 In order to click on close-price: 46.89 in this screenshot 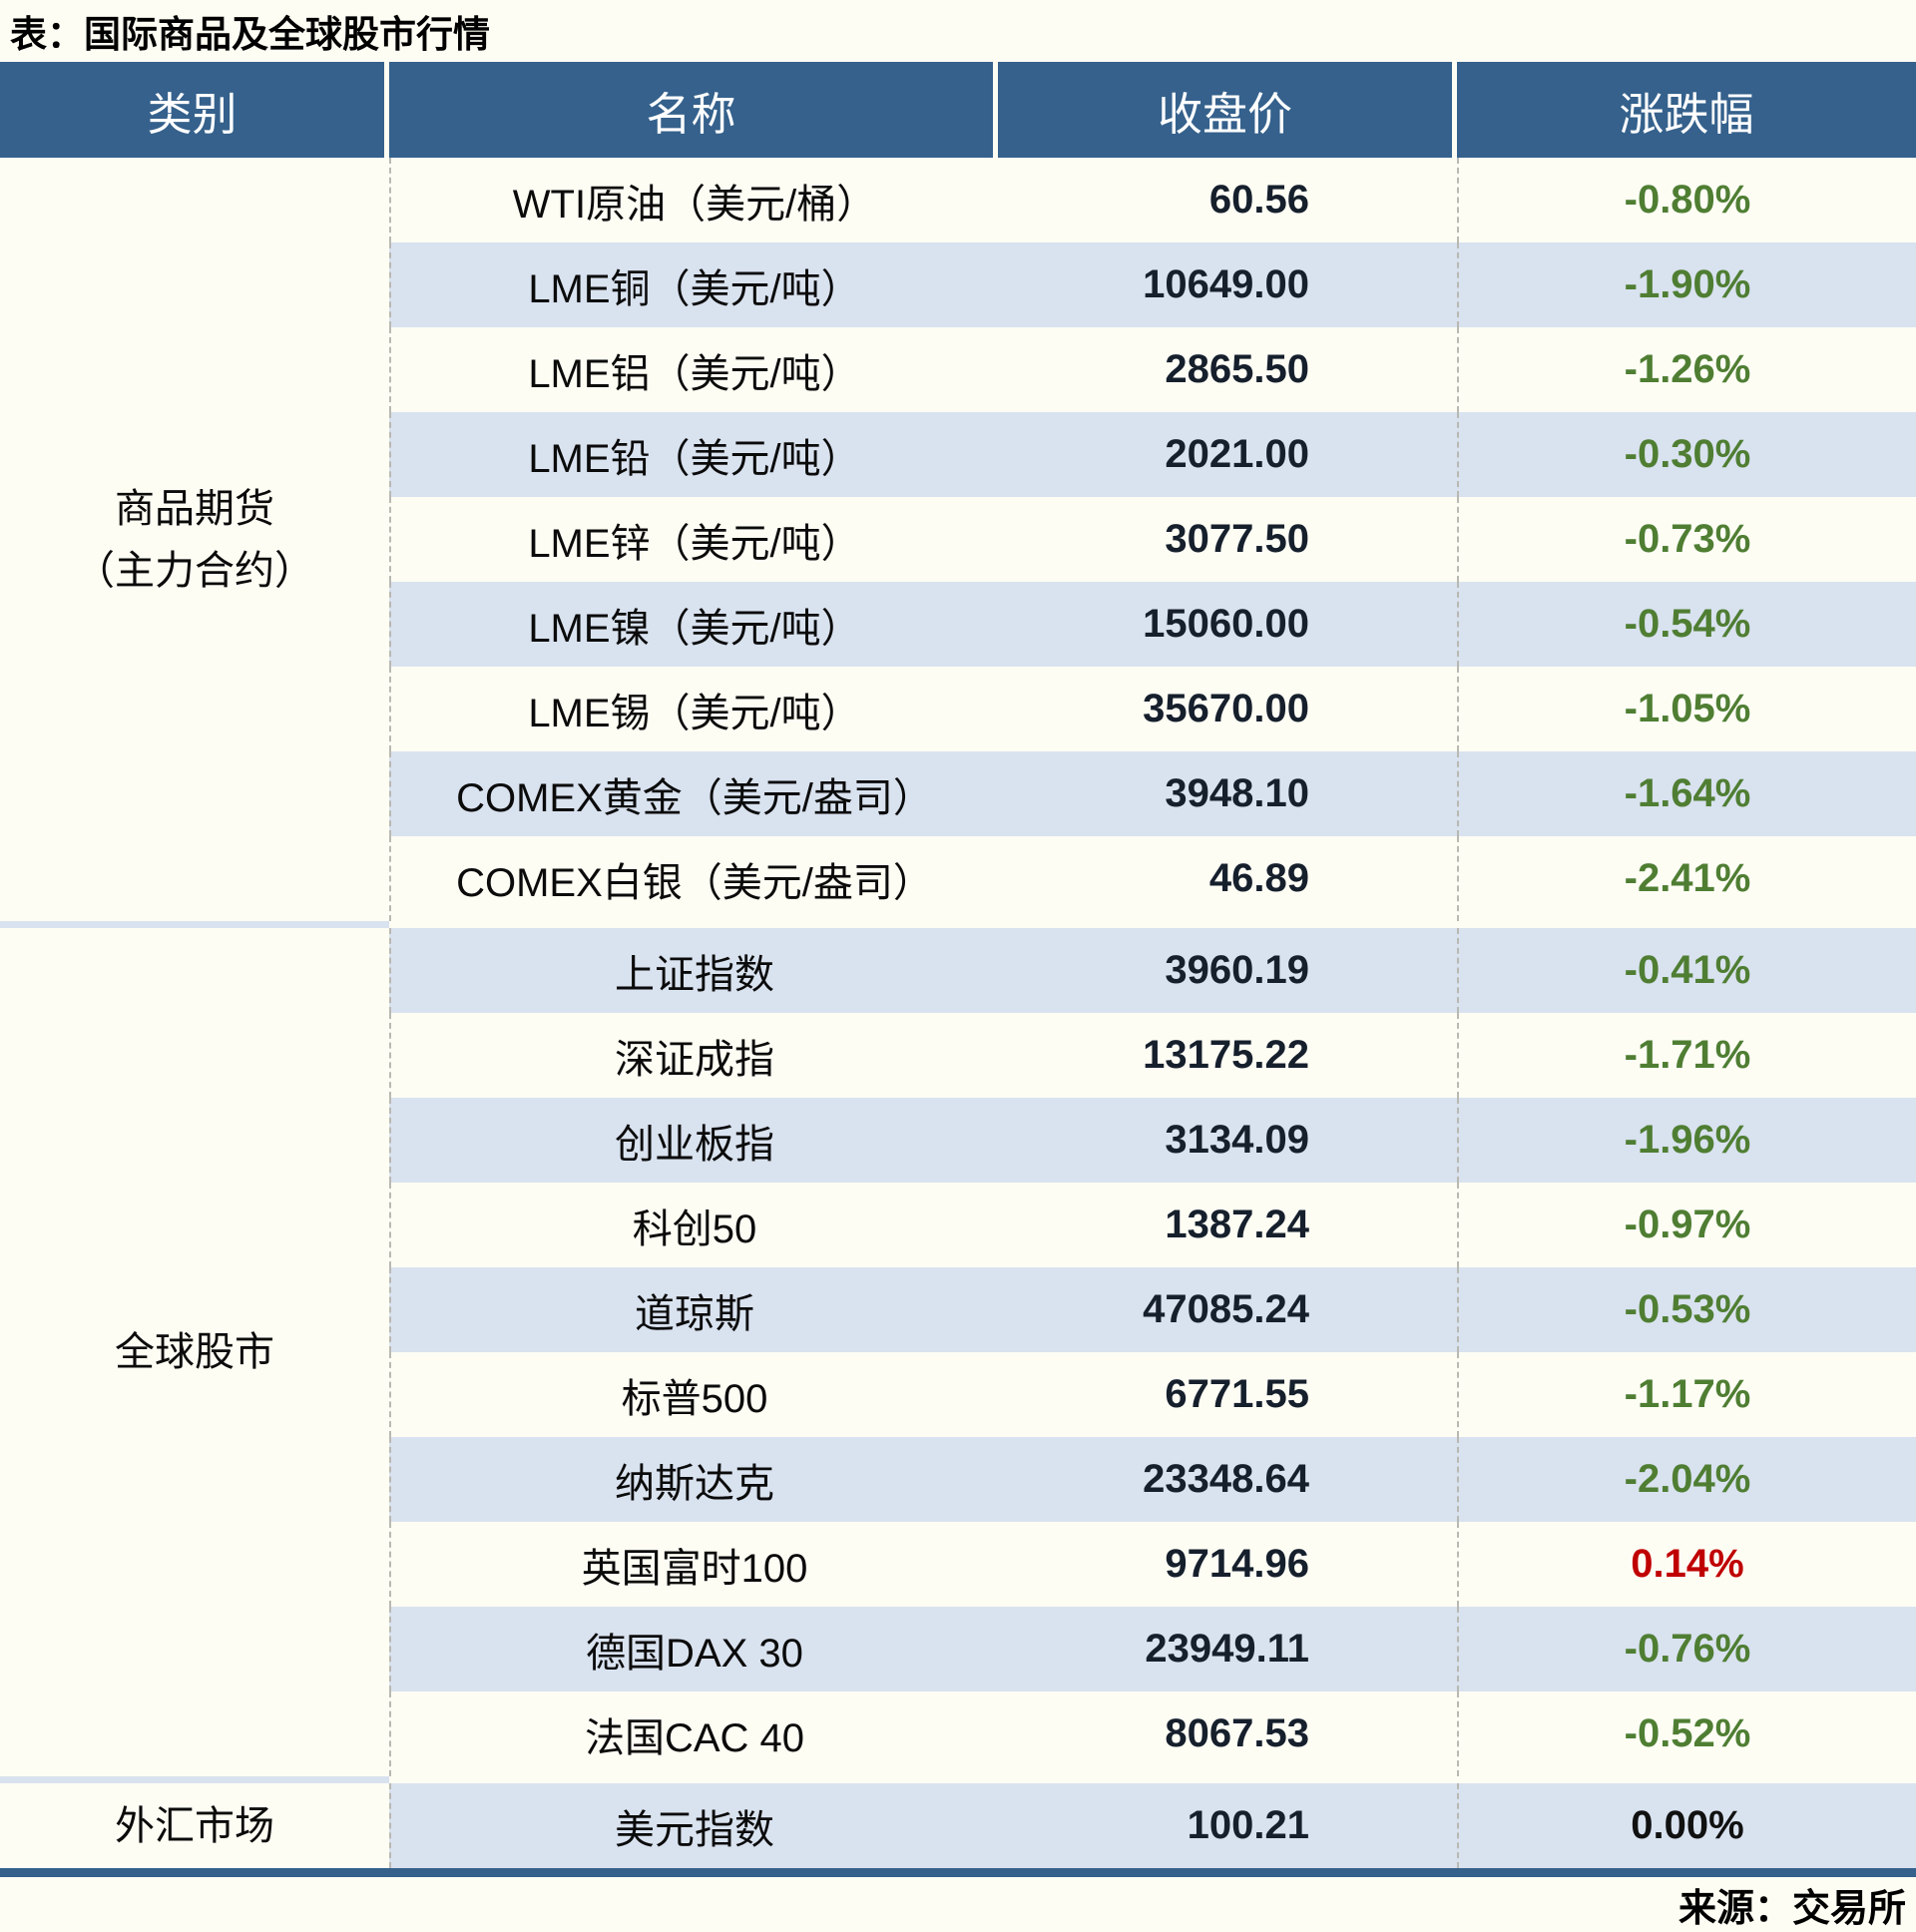, I will do `click(1227, 878)`.